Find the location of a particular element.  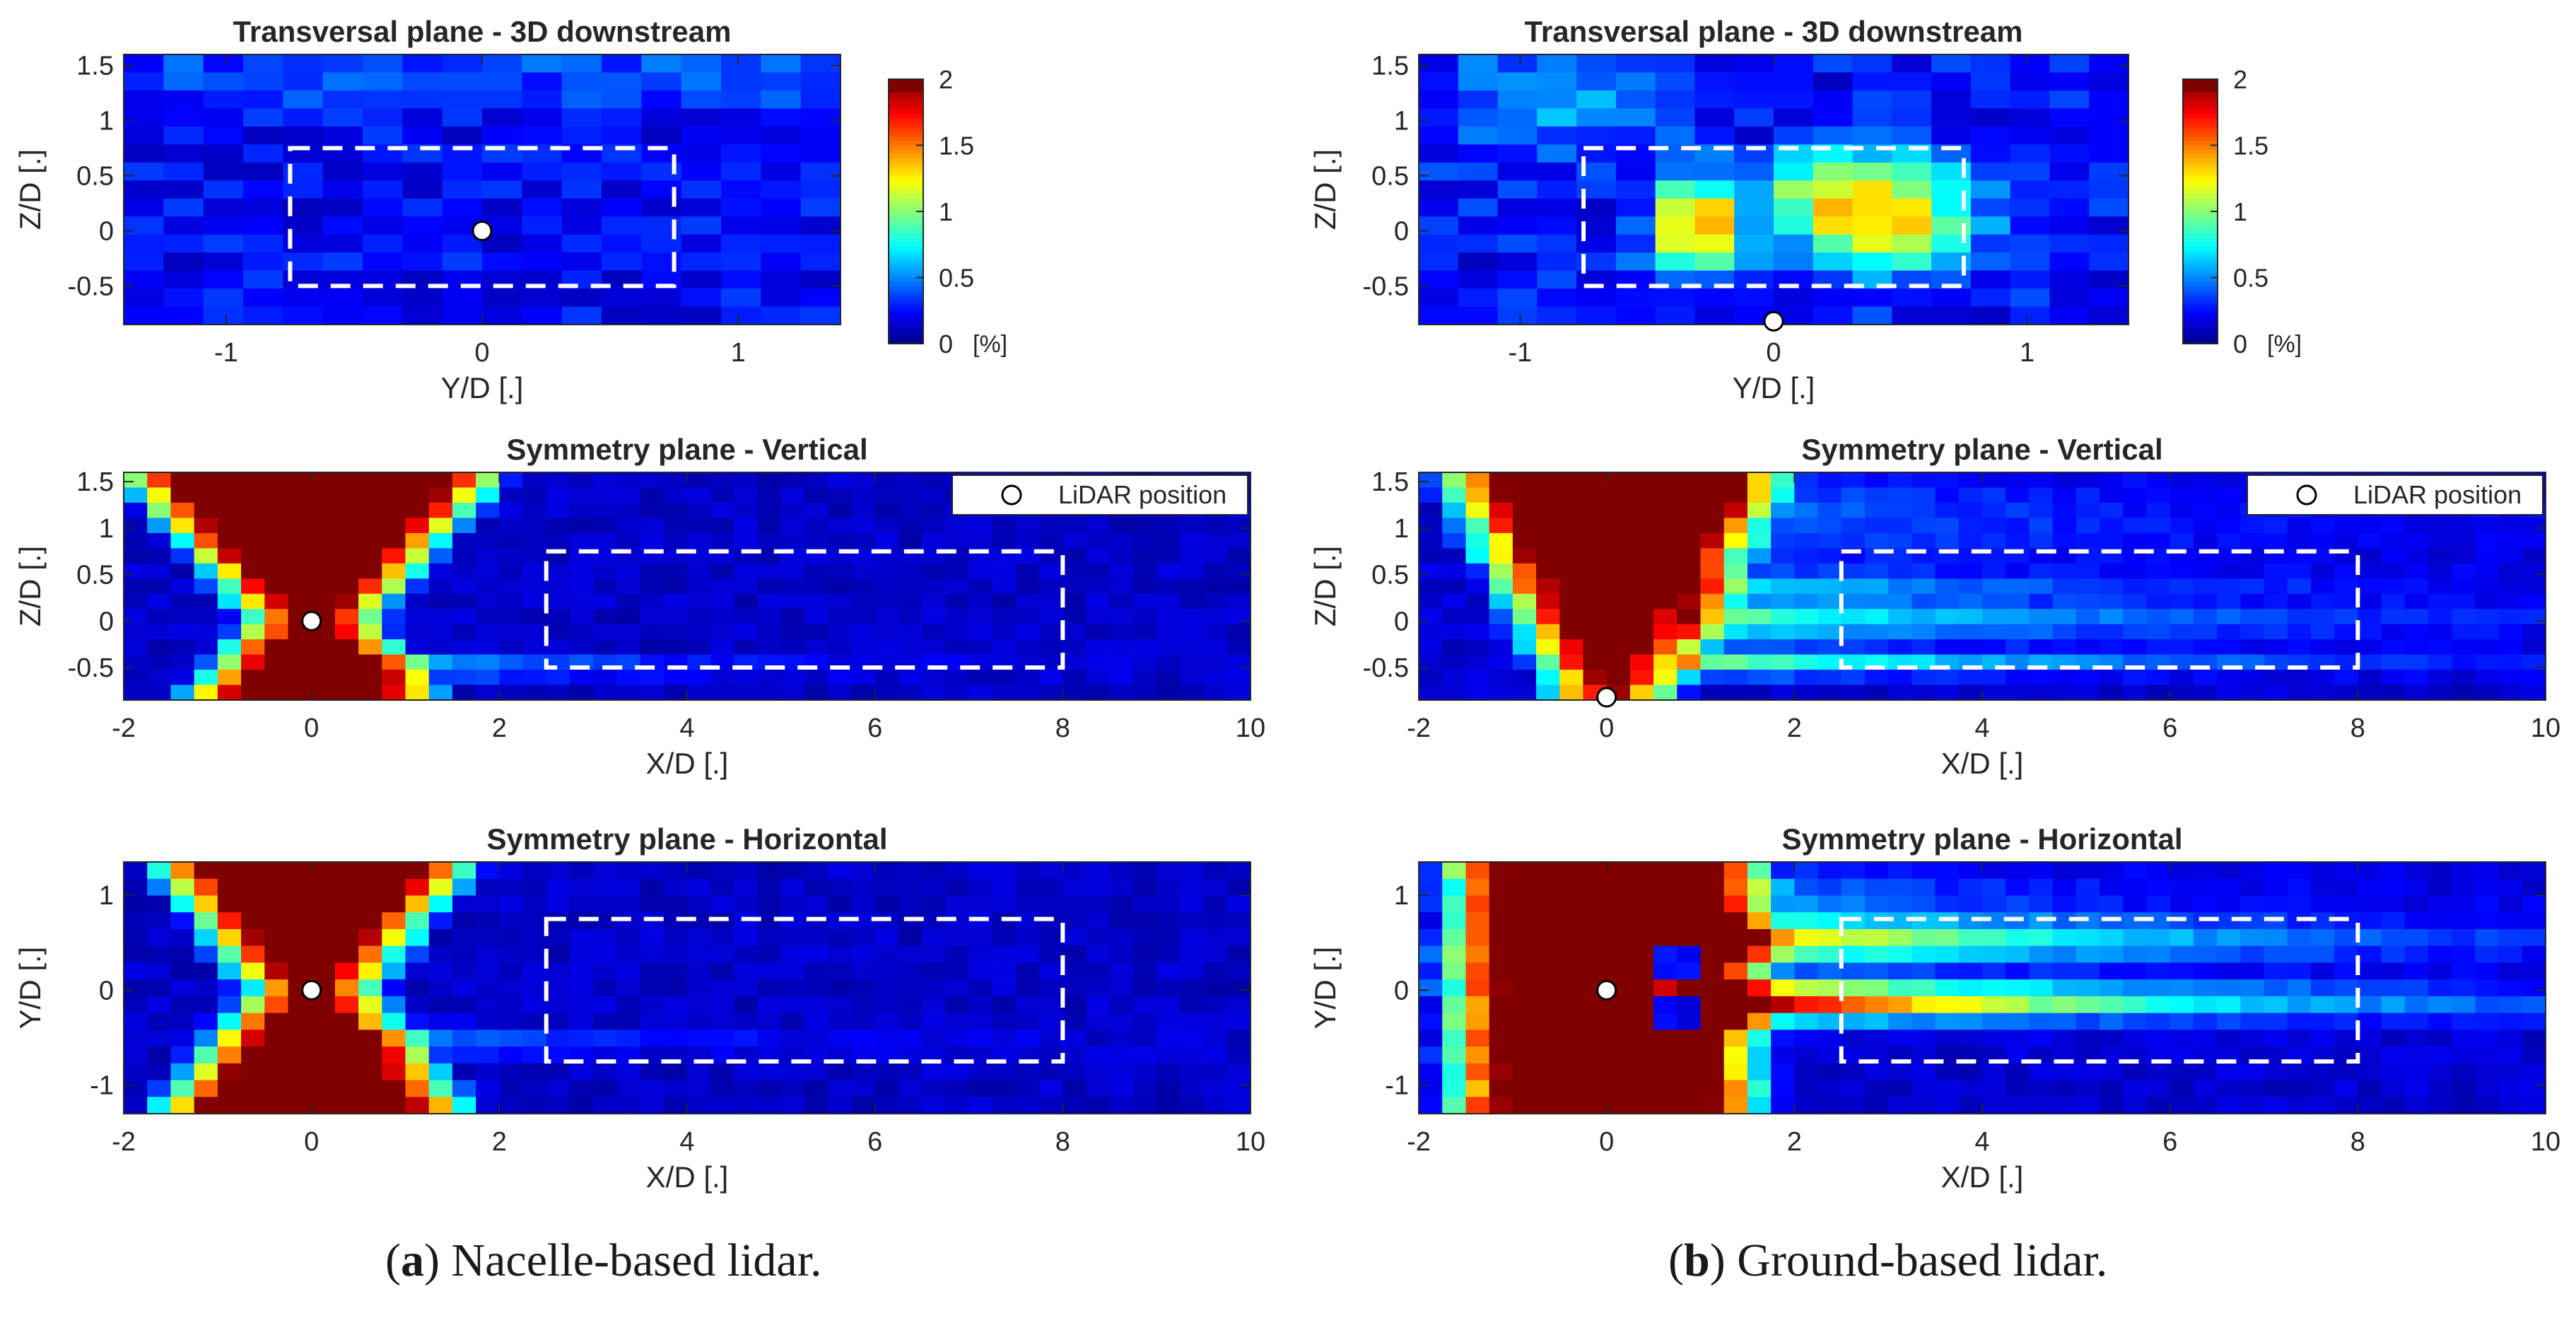

x-axis-label: X/D [.] is located at coordinates (688, 1177).